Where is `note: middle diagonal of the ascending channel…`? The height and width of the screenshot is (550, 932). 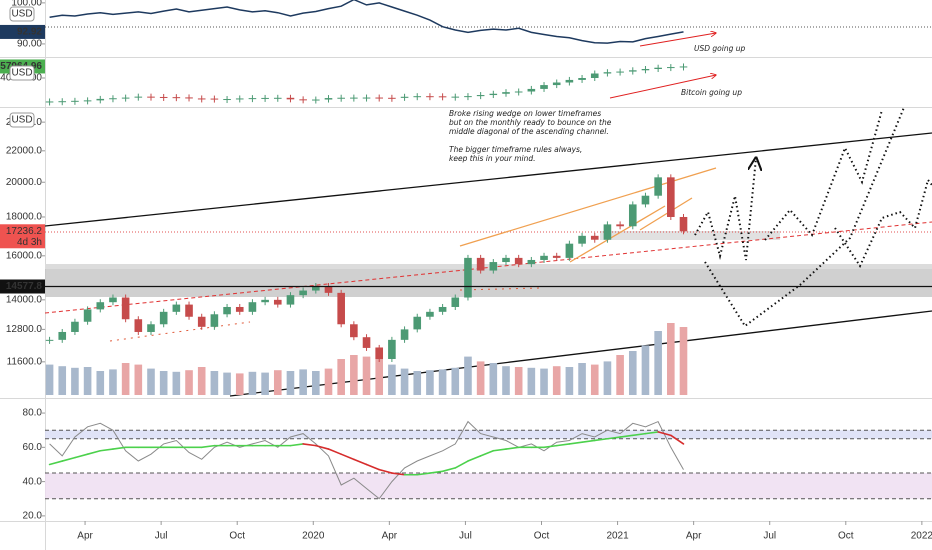
note: middle diagonal of the ascending channel… is located at coordinates (529, 131).